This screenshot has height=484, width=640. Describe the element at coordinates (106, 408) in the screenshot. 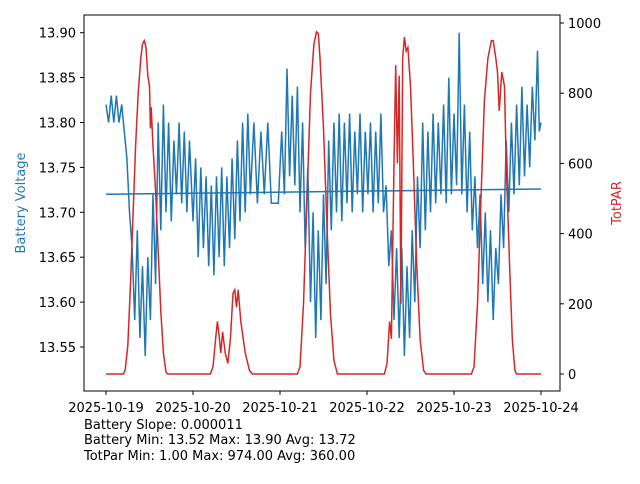

I see `x-tick-label: 2025-10-19` at that location.